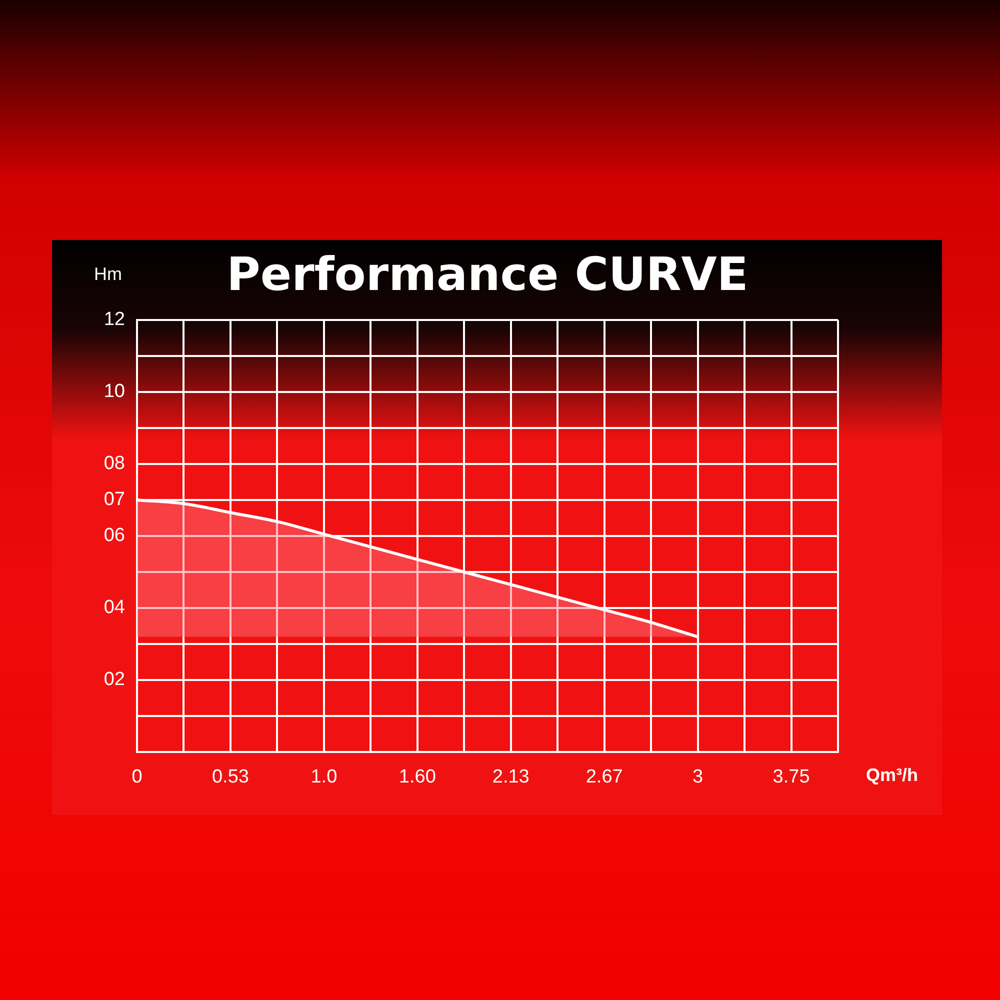  Describe the element at coordinates (604, 777) in the screenshot. I see `x-tick-label: 2.67` at that location.